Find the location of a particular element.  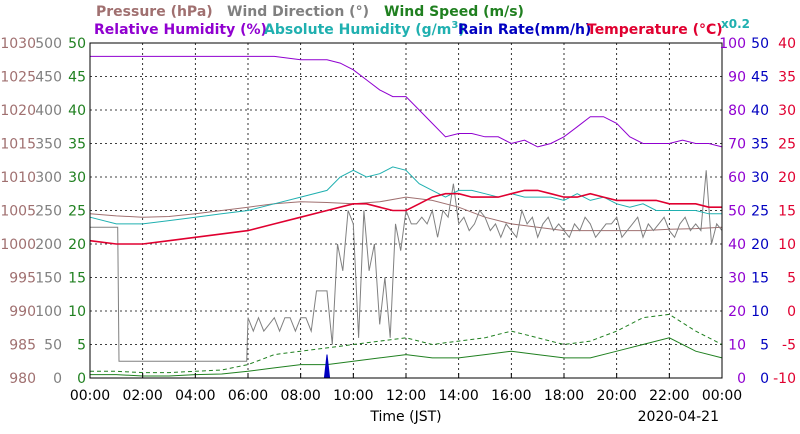

tick-label-pressure: 1015 is located at coordinates (18, 145).